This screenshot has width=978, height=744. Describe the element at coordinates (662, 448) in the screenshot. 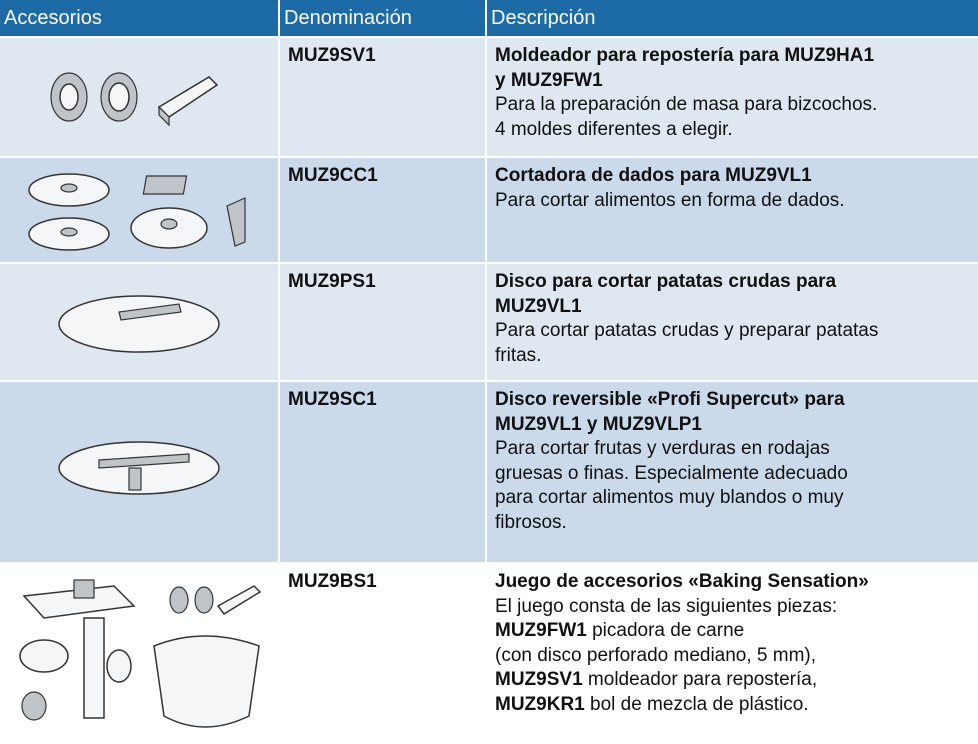

I see `description-text: Para cortar frutas y verduras en rodajas` at that location.